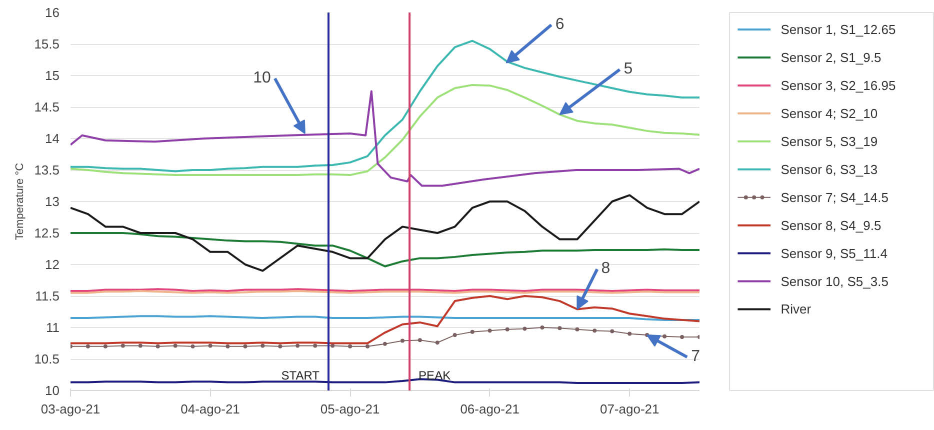 Image resolution: width=934 pixels, height=430 pixels. I want to click on y-tick-label: 10, so click(52, 390).